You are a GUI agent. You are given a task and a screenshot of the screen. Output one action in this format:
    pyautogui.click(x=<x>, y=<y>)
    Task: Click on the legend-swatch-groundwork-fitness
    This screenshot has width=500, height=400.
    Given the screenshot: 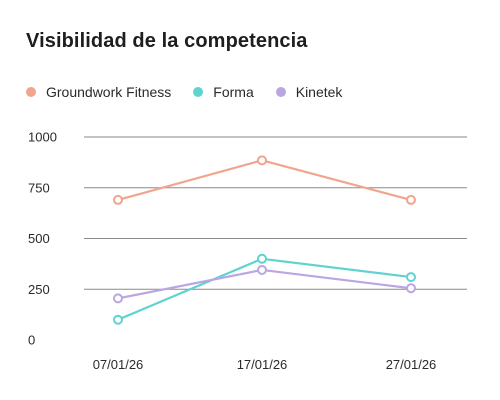 What is the action you would take?
    pyautogui.click(x=31, y=92)
    